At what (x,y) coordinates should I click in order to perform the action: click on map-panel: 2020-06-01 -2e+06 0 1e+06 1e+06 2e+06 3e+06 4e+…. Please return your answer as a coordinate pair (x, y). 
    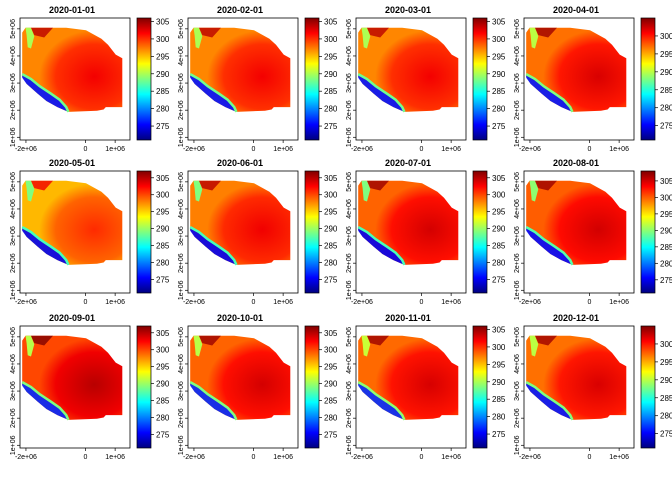
    Looking at the image, I should click on (252, 233).